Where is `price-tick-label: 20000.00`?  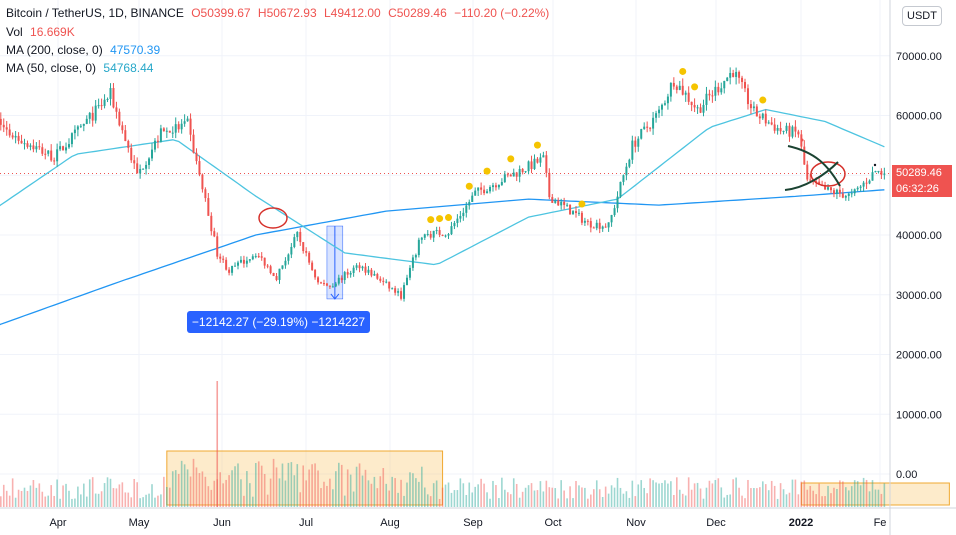
price-tick-label: 20000.00 is located at coordinates (919, 356).